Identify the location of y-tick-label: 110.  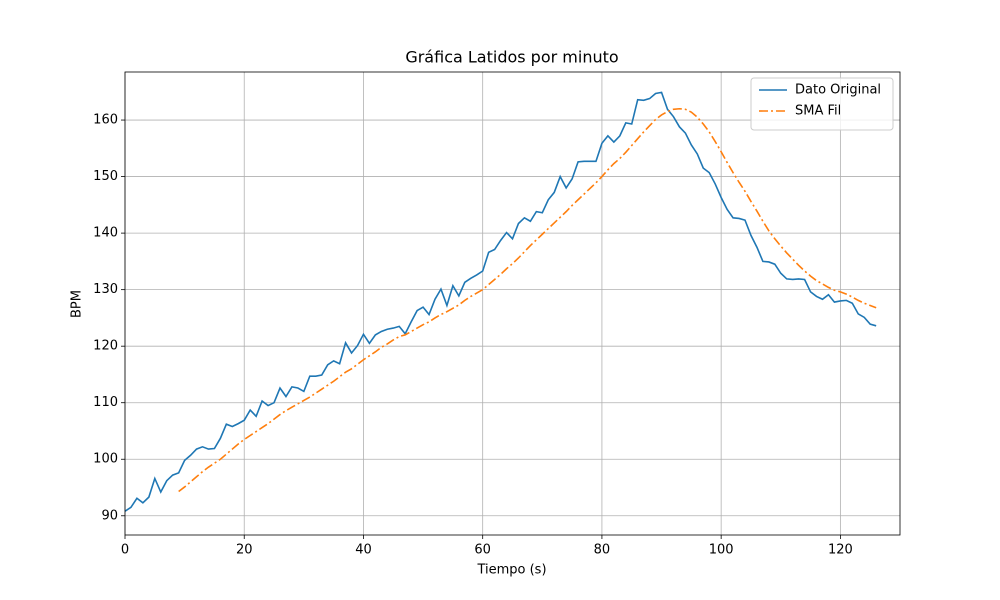
(105, 402).